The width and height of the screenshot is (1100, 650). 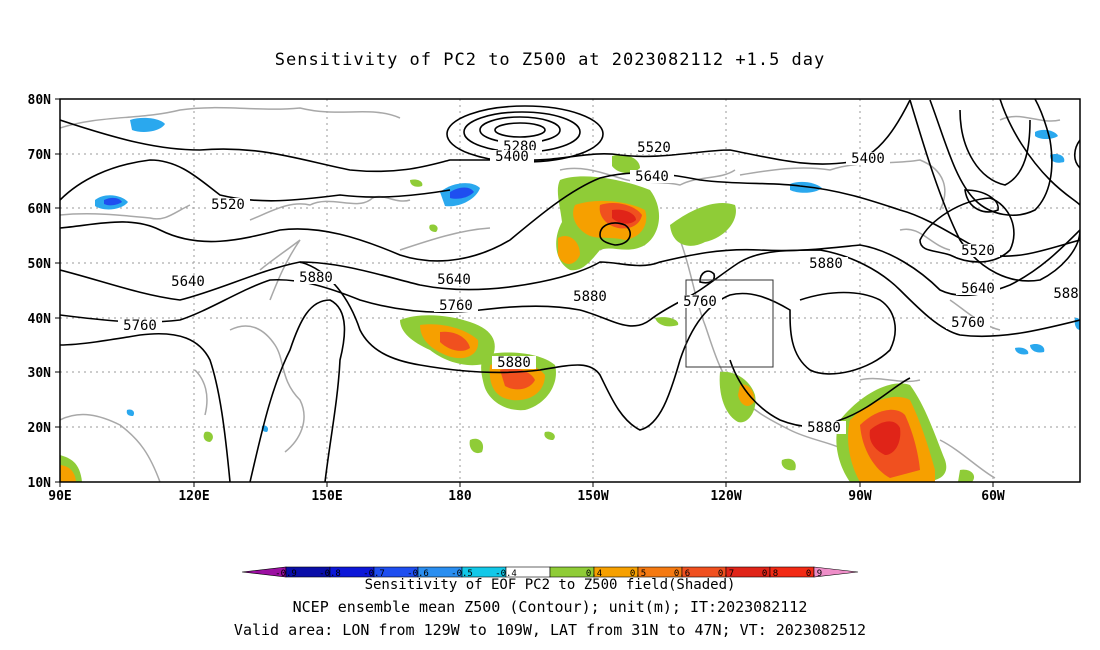 What do you see at coordinates (286, 574) in the screenshot?
I see `colorbar-tick-label: -0.9` at bounding box center [286, 574].